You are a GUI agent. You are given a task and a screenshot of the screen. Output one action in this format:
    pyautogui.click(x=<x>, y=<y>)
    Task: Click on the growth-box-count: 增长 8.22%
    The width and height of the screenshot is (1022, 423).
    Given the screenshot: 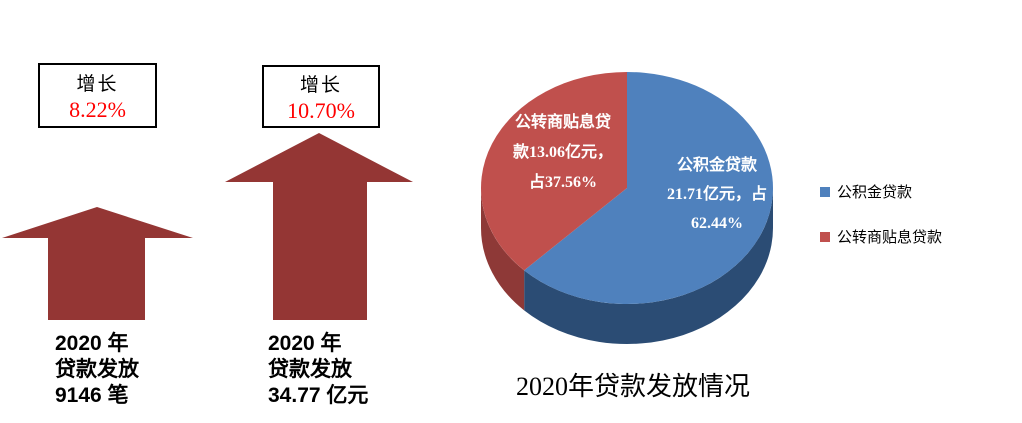 What is the action you would take?
    pyautogui.click(x=97, y=95)
    